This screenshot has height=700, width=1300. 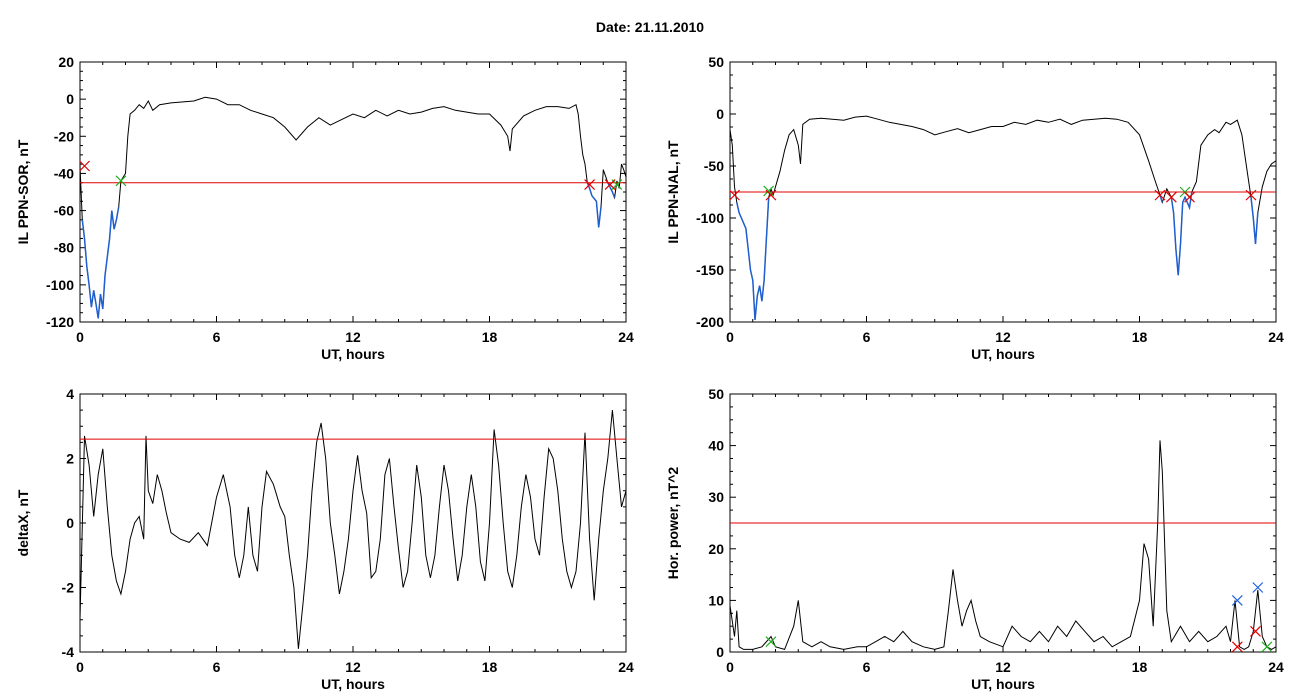 I want to click on y-tick-label: 2, so click(x=70, y=459).